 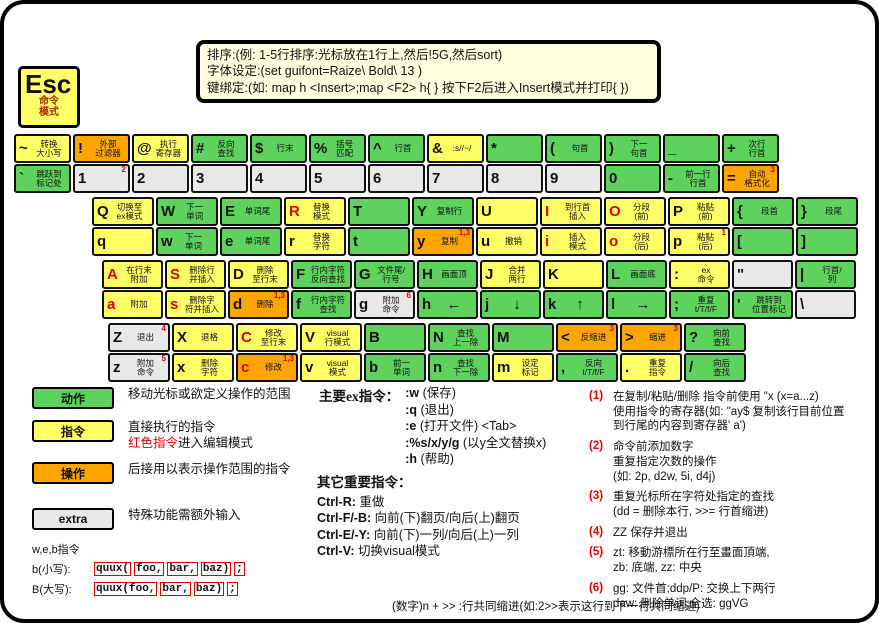 I want to click on key-F: F 行内字符 反向查找, so click(x=321, y=274).